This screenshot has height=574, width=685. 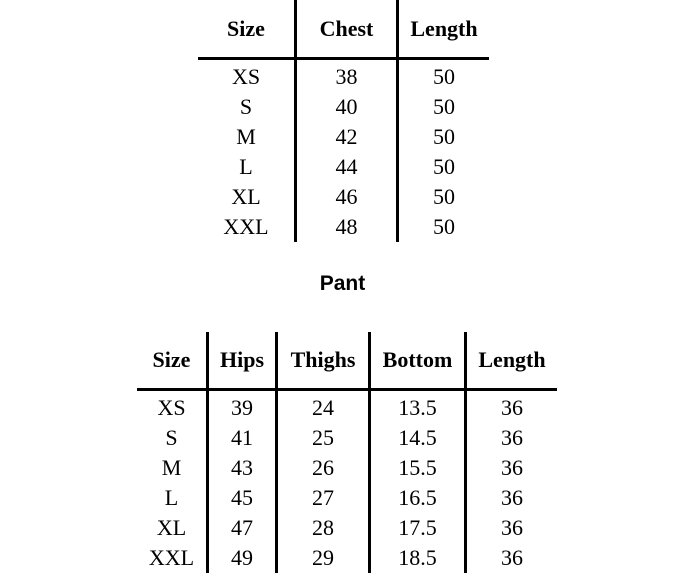 I want to click on table-row: M 43 26 15.5 36, so click(x=347, y=468).